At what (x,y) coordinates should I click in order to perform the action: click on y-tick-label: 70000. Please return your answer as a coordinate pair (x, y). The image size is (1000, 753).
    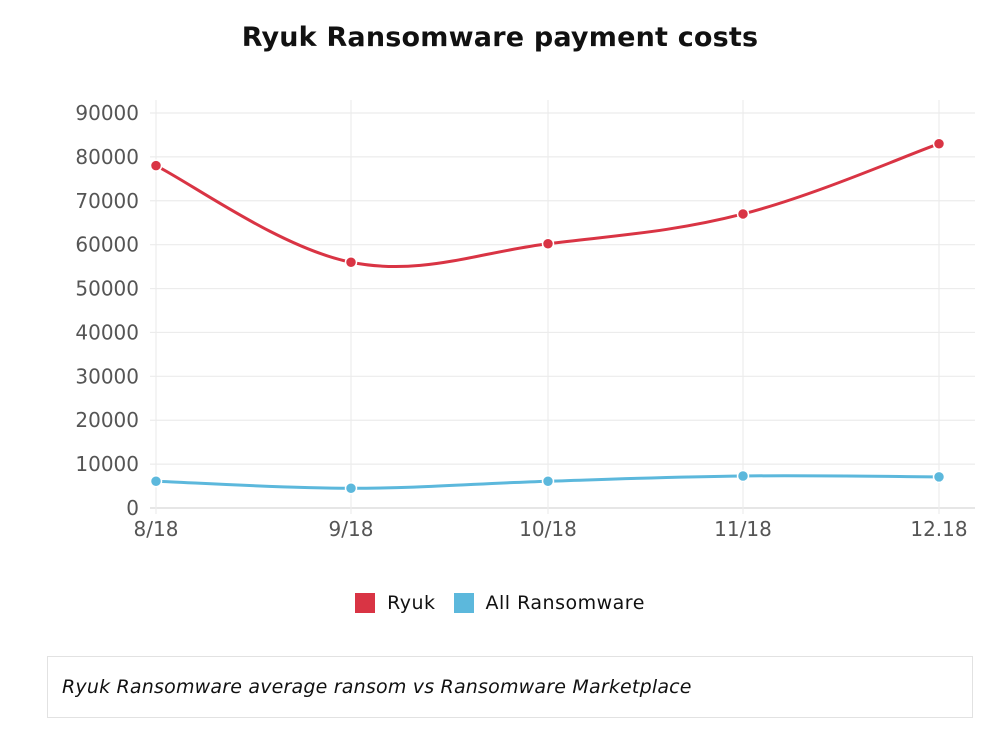
    Looking at the image, I should click on (107, 201).